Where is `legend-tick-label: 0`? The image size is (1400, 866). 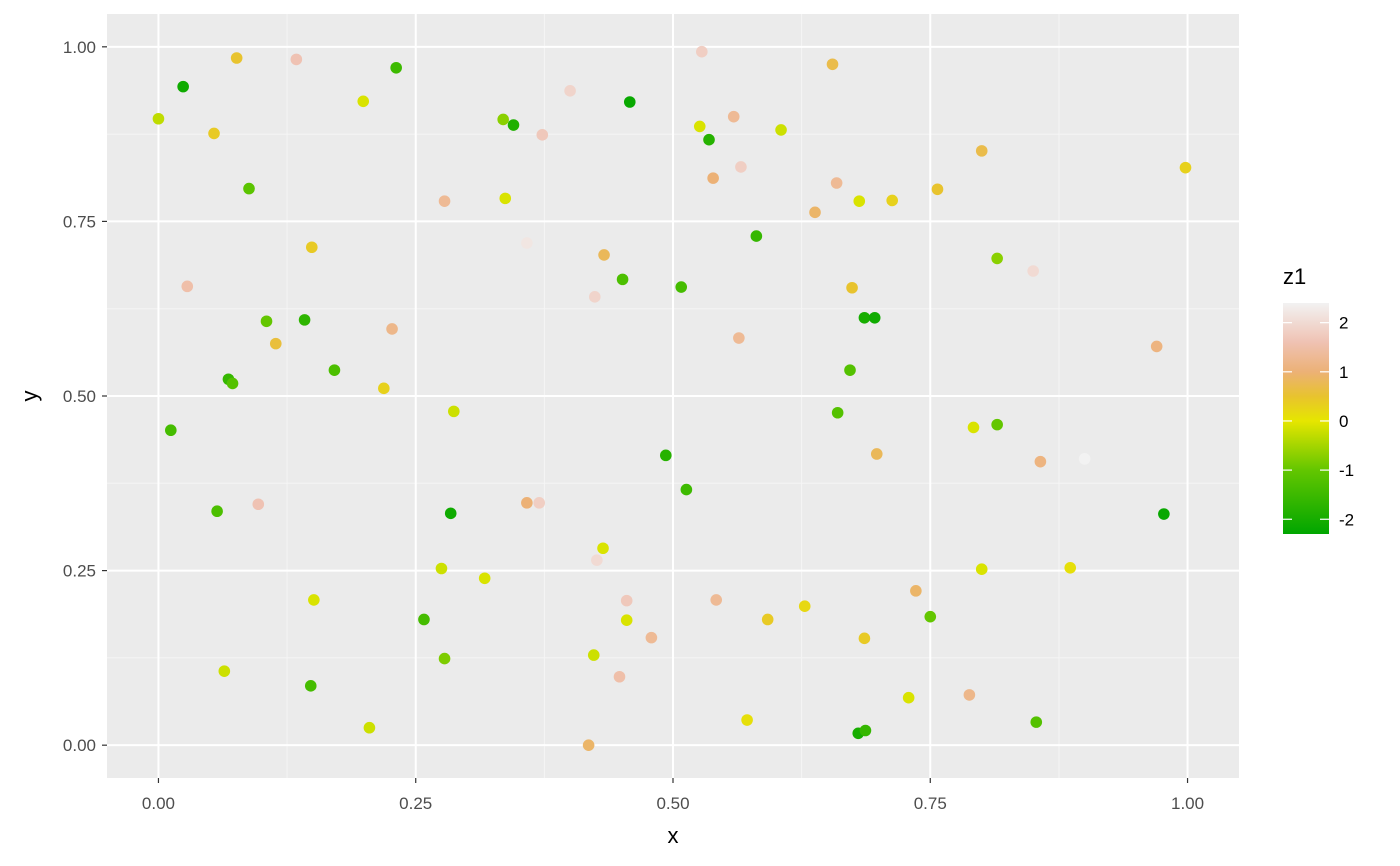
legend-tick-label: 0 is located at coordinates (1343, 421).